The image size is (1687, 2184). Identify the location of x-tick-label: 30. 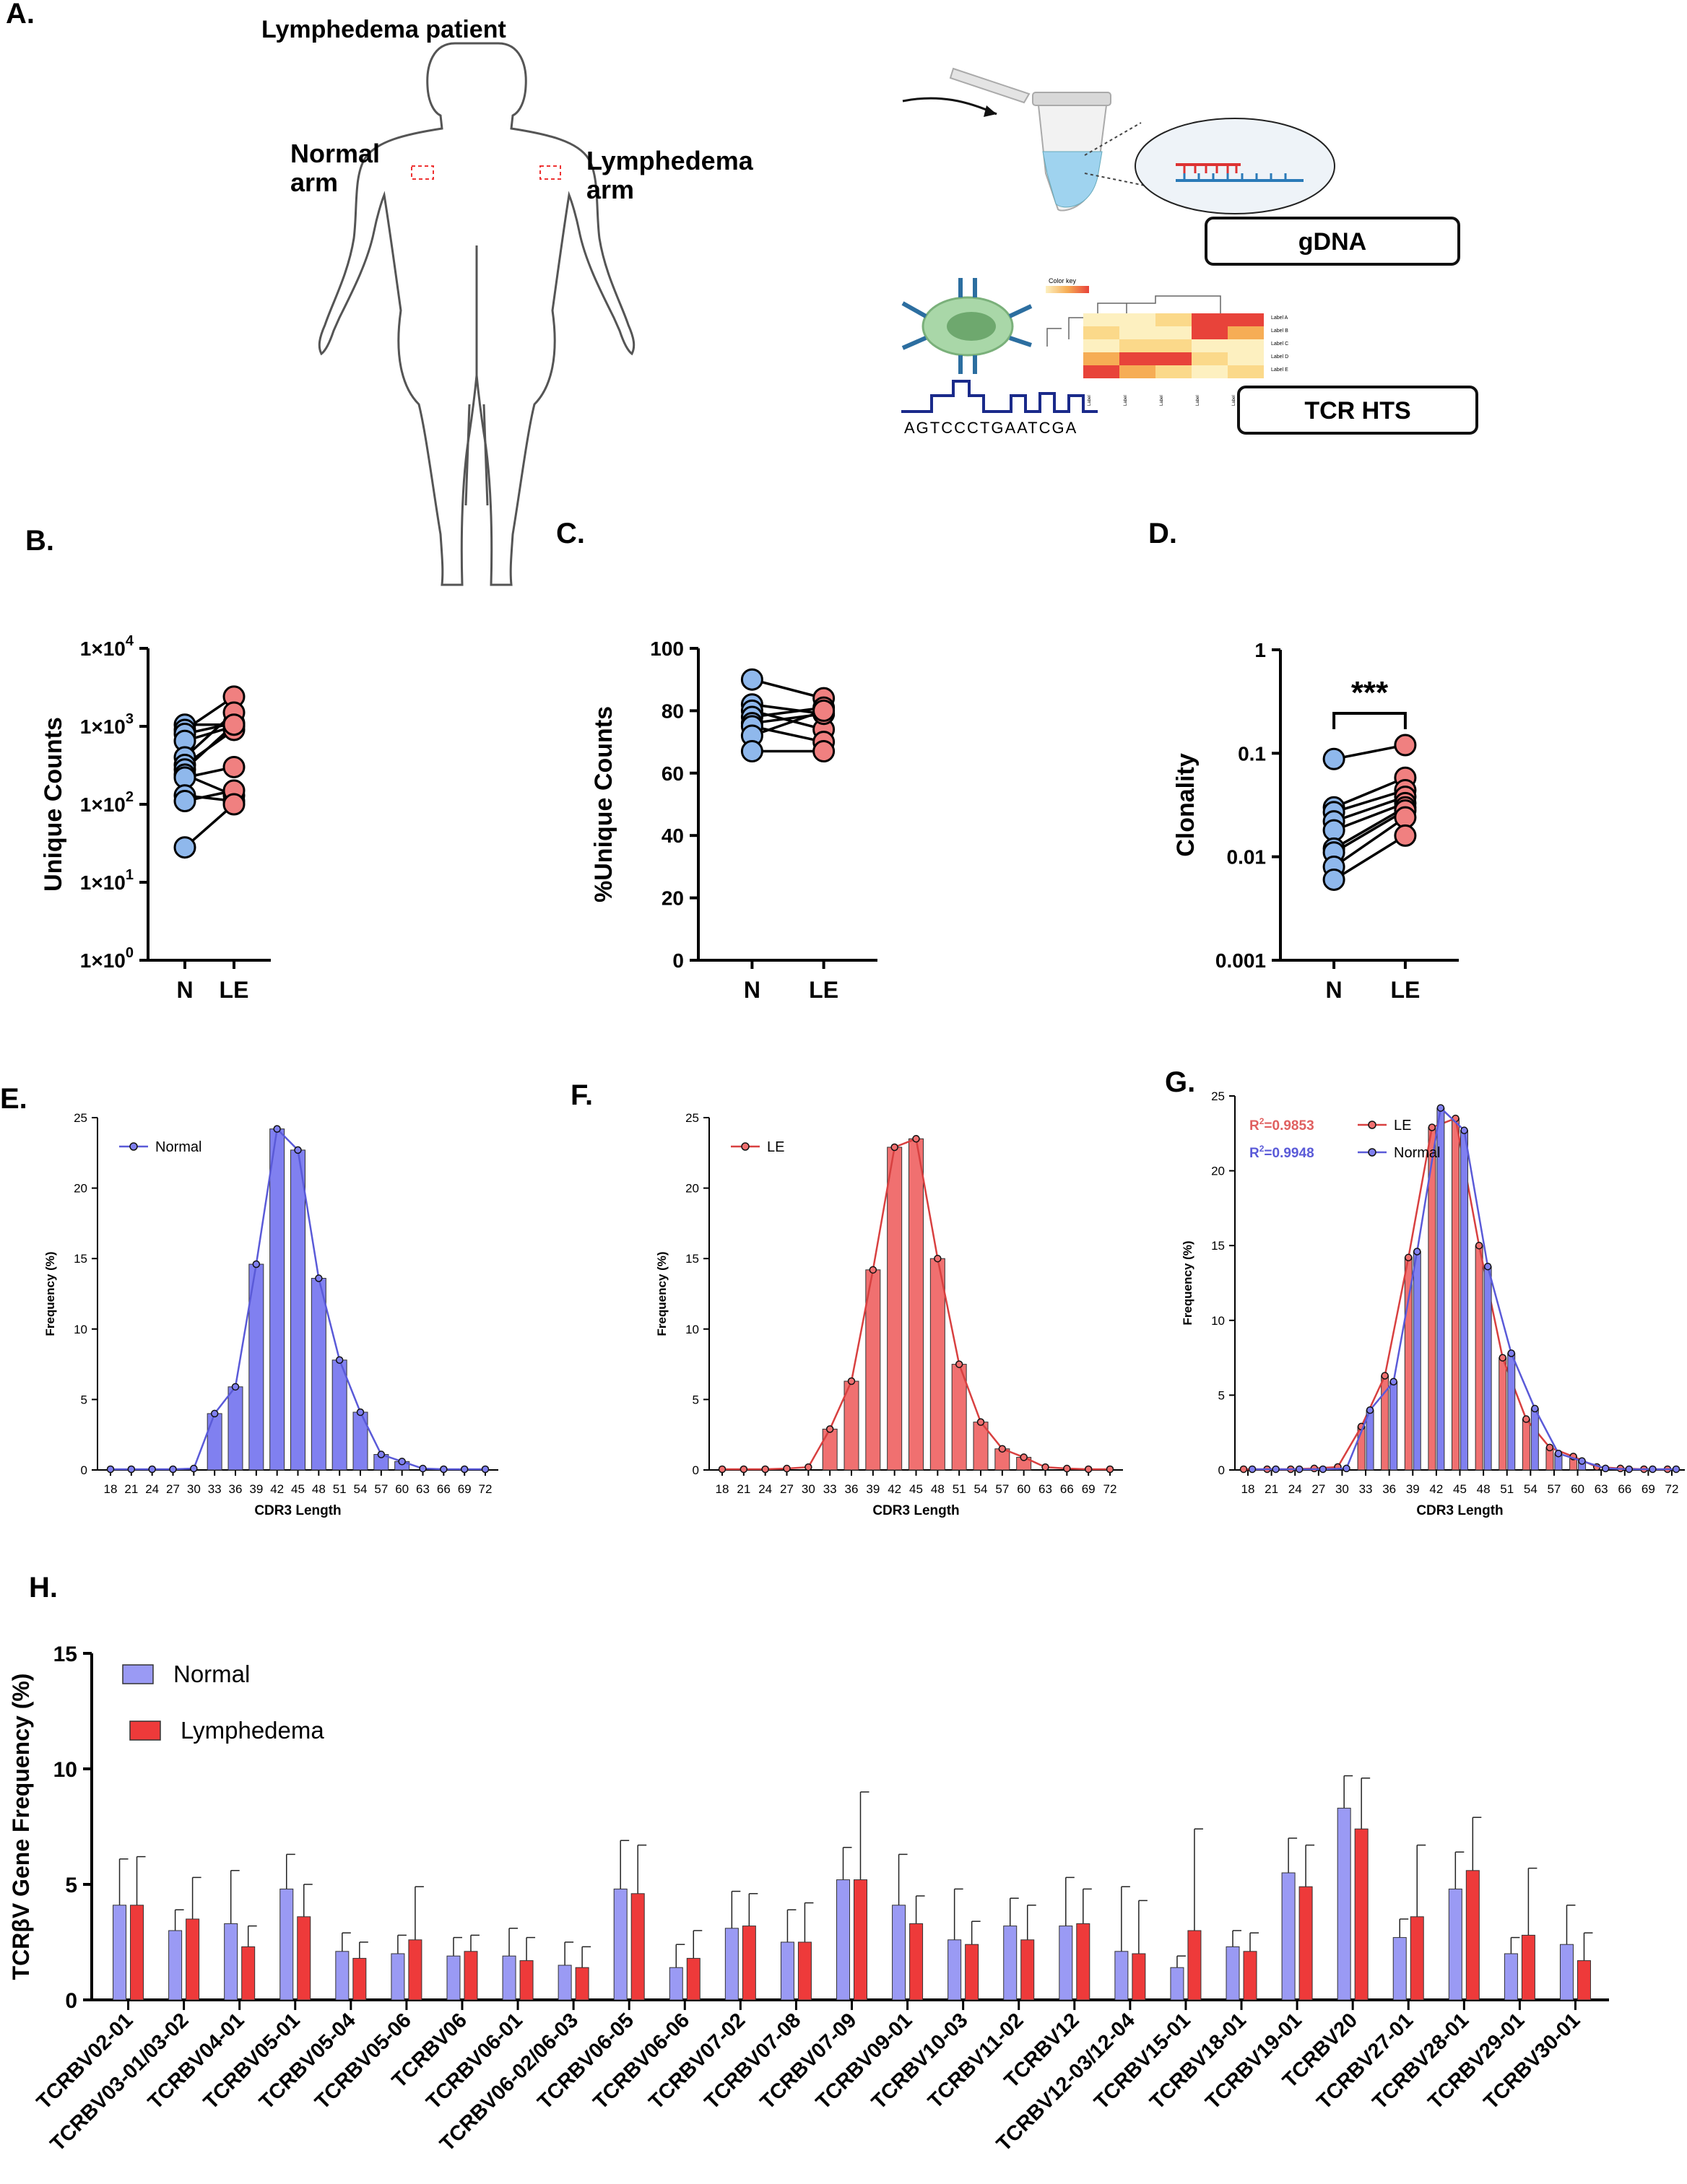
(809, 1489).